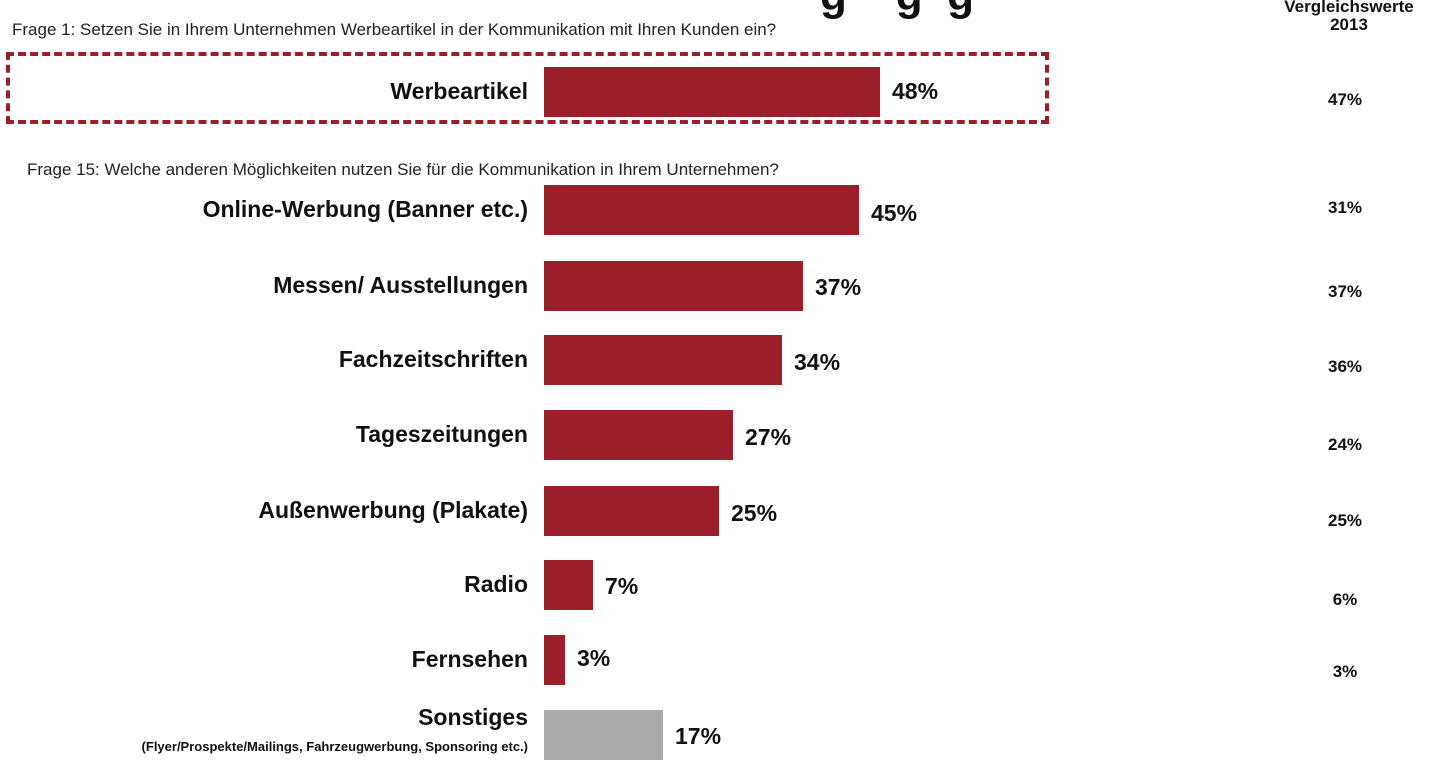 The width and height of the screenshot is (1441, 768). I want to click on value-label-0: 48%, so click(915, 91).